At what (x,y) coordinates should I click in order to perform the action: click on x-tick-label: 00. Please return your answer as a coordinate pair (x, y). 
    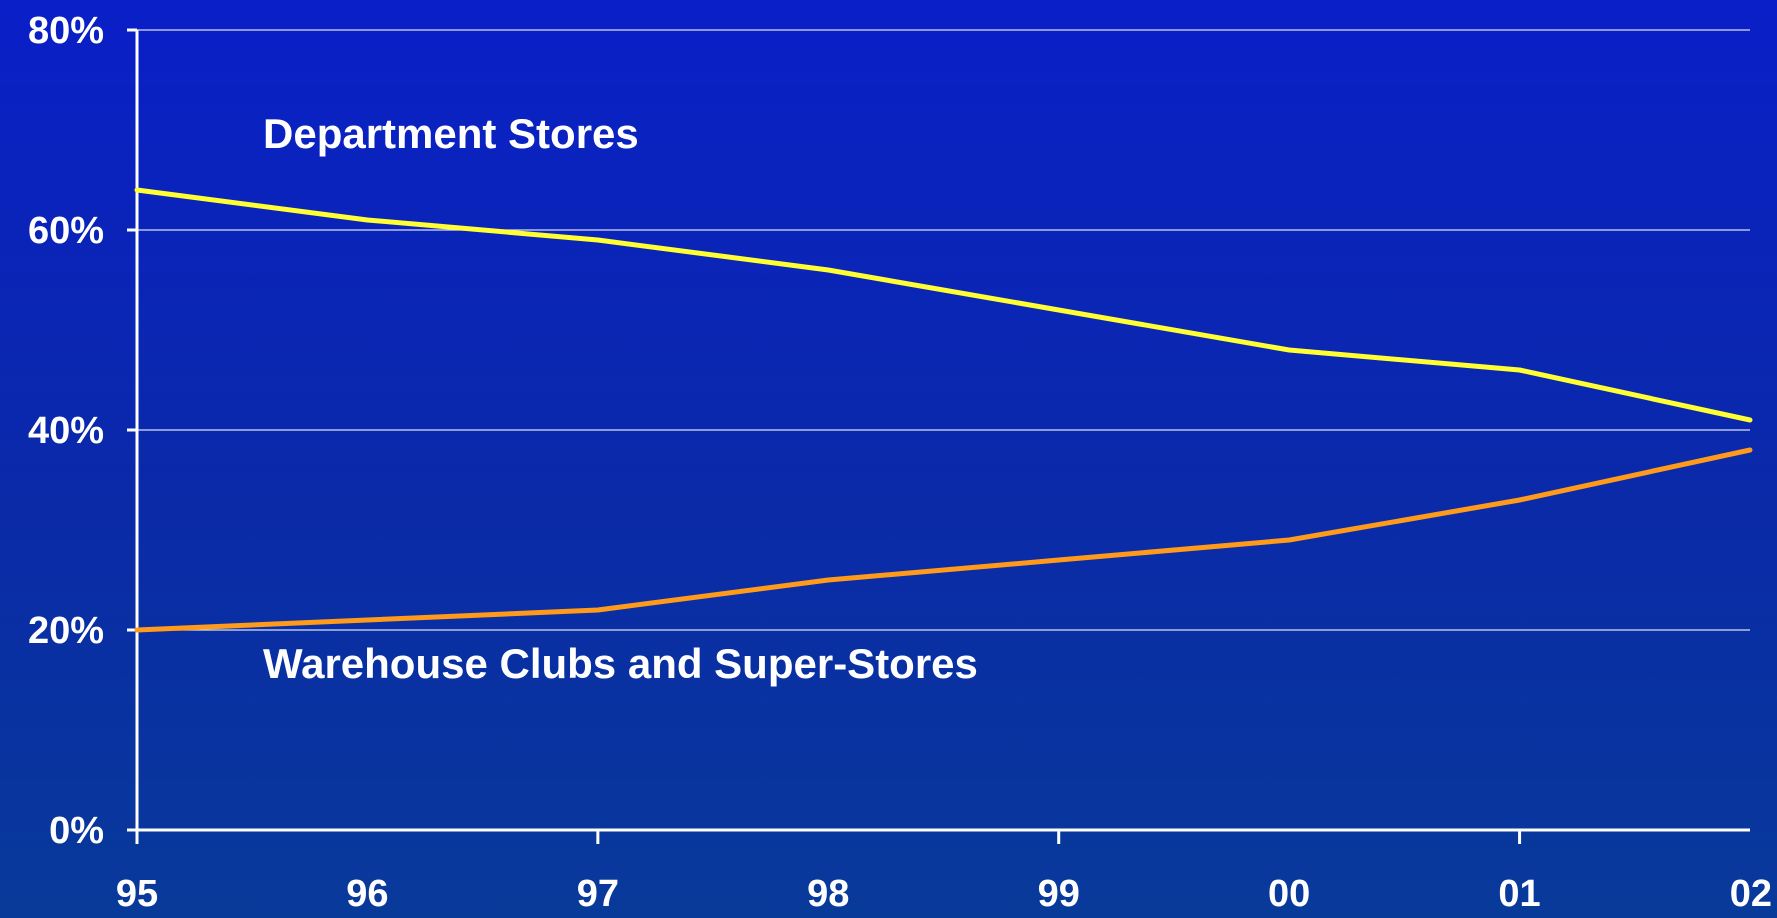
    Looking at the image, I should click on (1289, 894).